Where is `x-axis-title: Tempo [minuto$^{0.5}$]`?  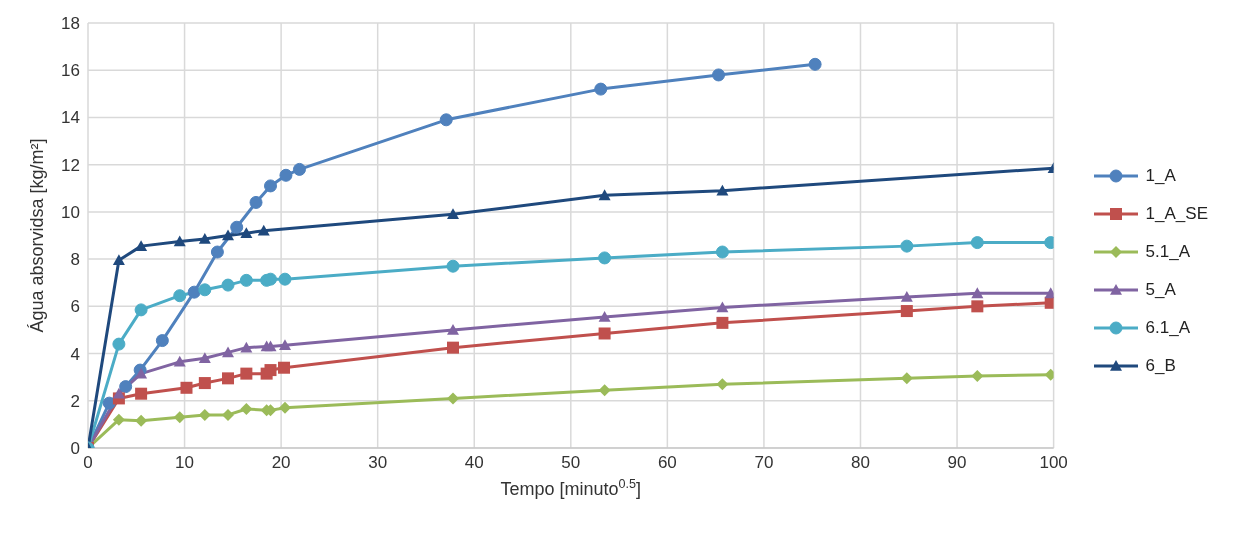
x-axis-title: Tempo [minuto$^{0.5}$] is located at coordinates (571, 488).